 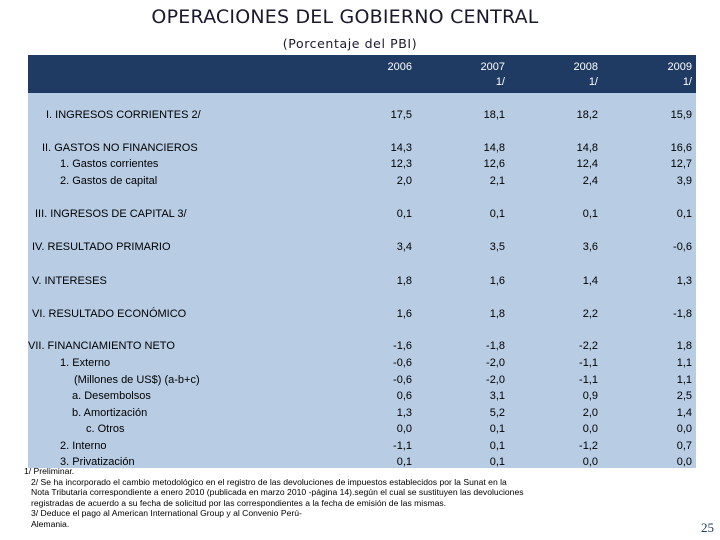 What do you see at coordinates (497, 462) in the screenshot?
I see `cell-r15-2007: 0,1` at bounding box center [497, 462].